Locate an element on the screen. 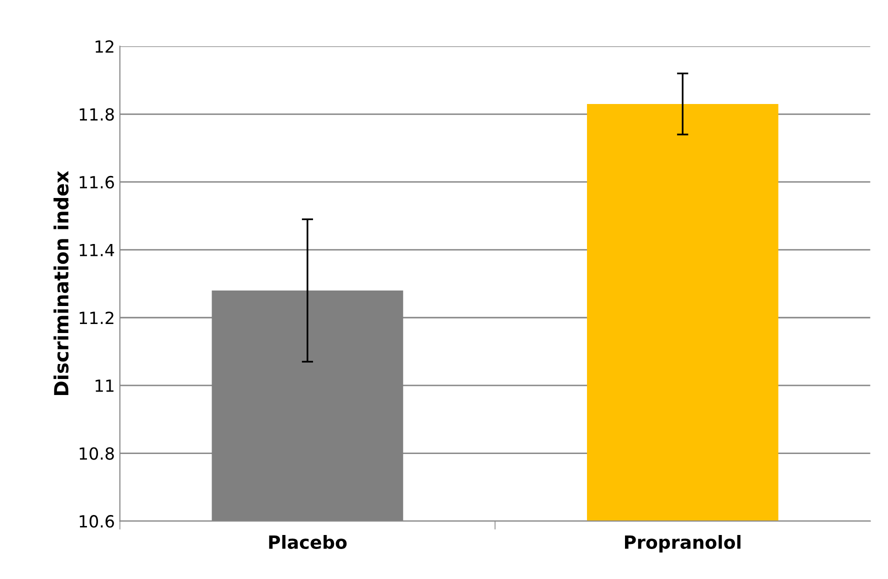  y-tick-label: 11.6 is located at coordinates (97, 182).